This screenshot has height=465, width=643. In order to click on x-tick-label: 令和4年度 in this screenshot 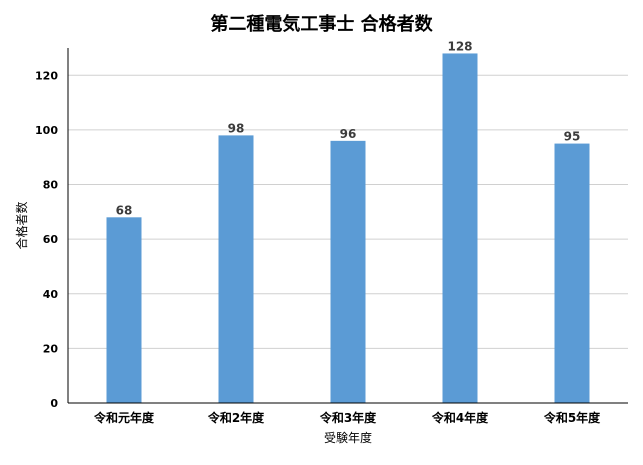, I will do `click(460, 417)`.